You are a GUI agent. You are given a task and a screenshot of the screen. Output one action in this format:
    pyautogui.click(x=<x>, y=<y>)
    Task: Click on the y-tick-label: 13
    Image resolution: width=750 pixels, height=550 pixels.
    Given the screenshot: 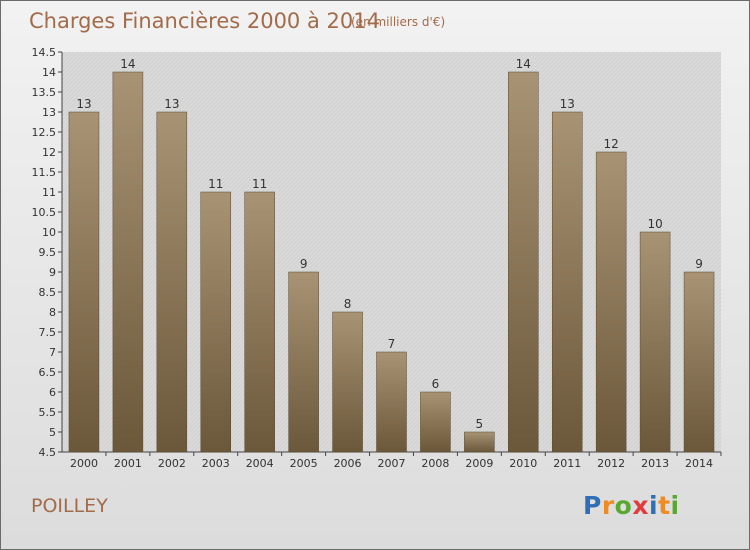 What is the action you would take?
    pyautogui.click(x=49, y=112)
    